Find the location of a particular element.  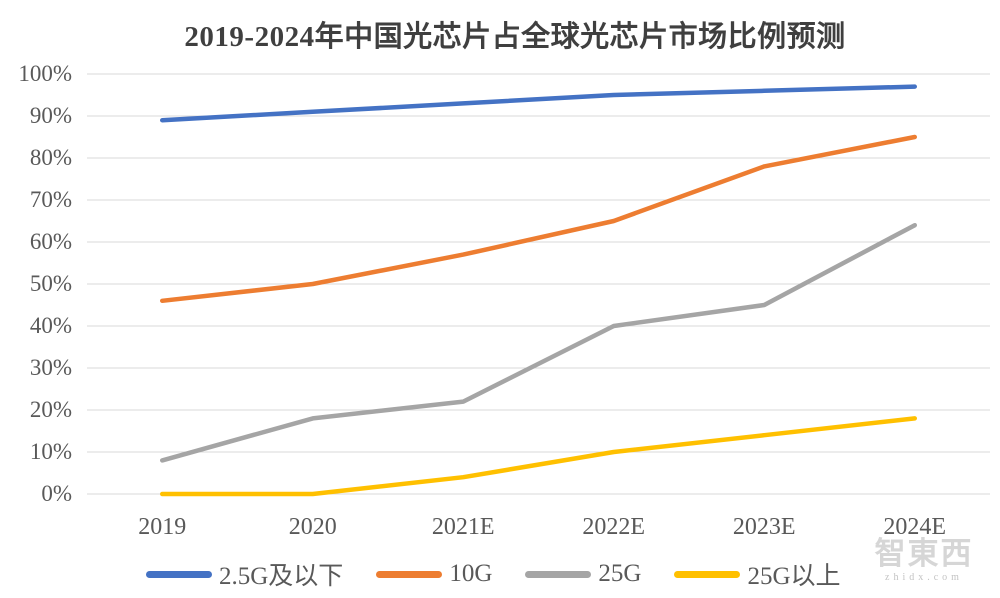

y-axis-tick-label: 40% is located at coordinates (50, 325).